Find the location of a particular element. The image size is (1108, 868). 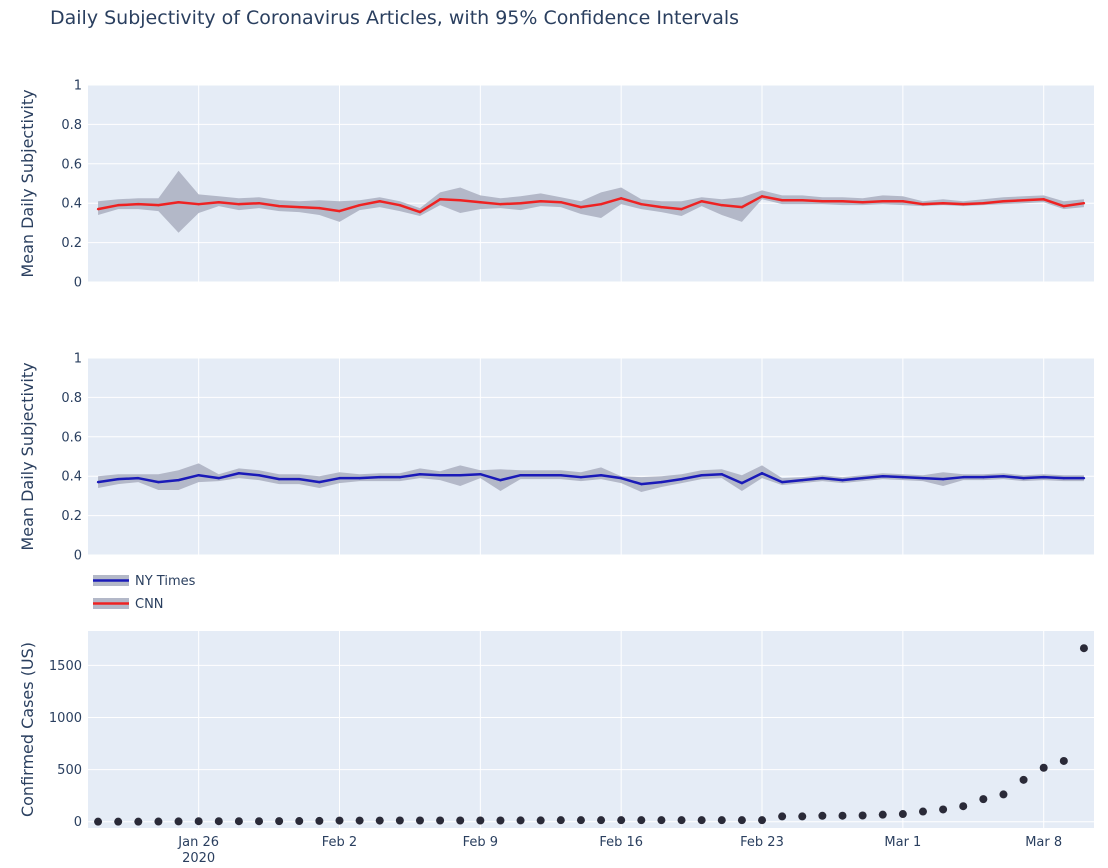

y-axis-label: Confirmed Cases (US) is located at coordinates (27, 729).